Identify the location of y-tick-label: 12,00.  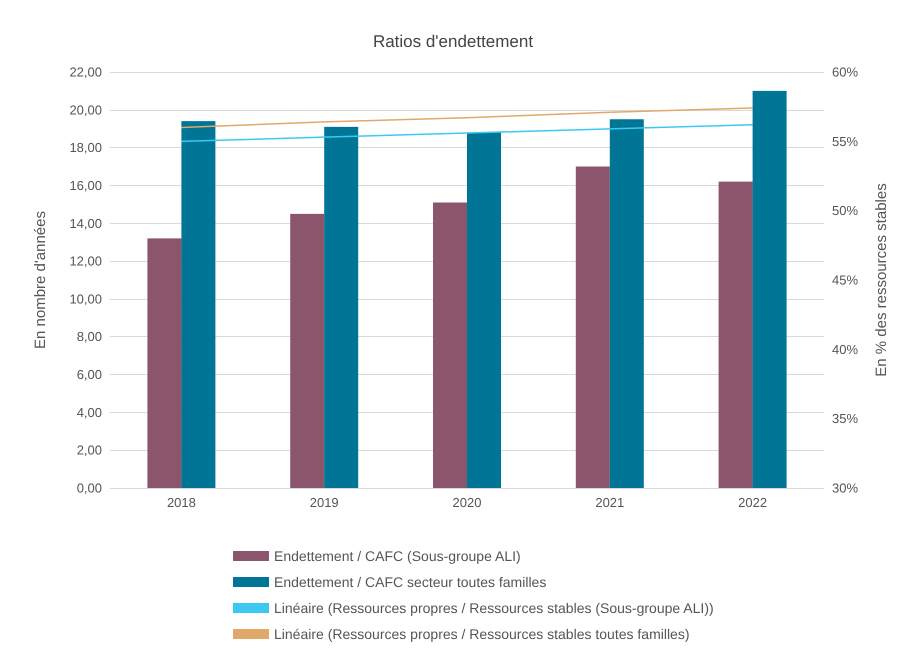
(85, 261).